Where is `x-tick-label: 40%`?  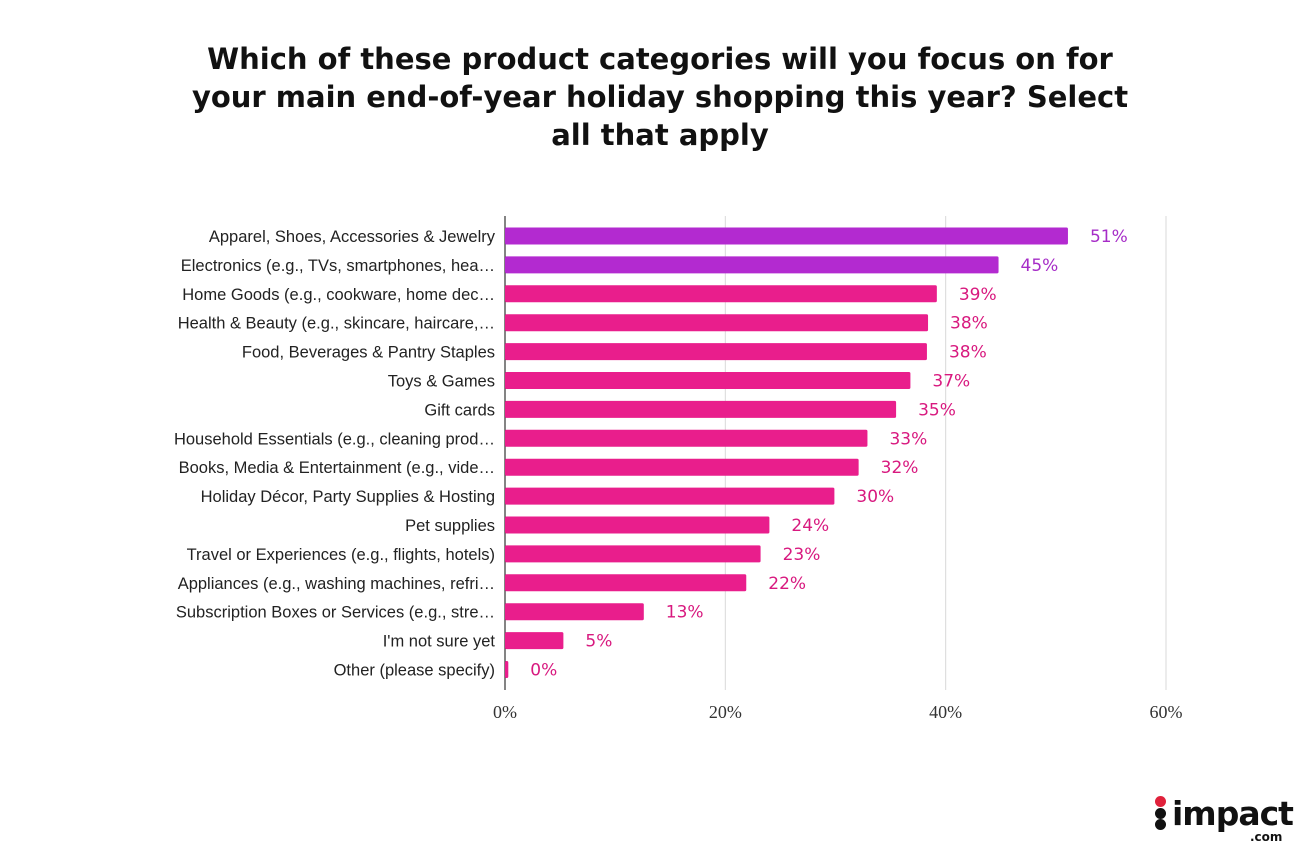
x-tick-label: 40% is located at coordinates (945, 712).